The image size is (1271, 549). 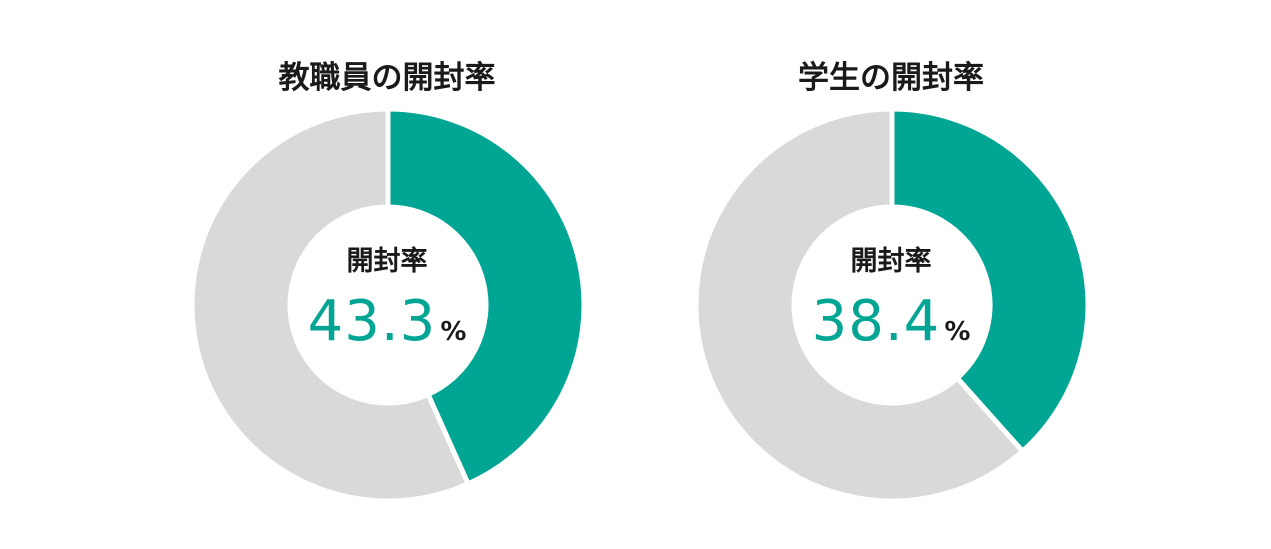 What do you see at coordinates (372, 321) in the screenshot?
I see `open-rate-value: 43.3` at bounding box center [372, 321].